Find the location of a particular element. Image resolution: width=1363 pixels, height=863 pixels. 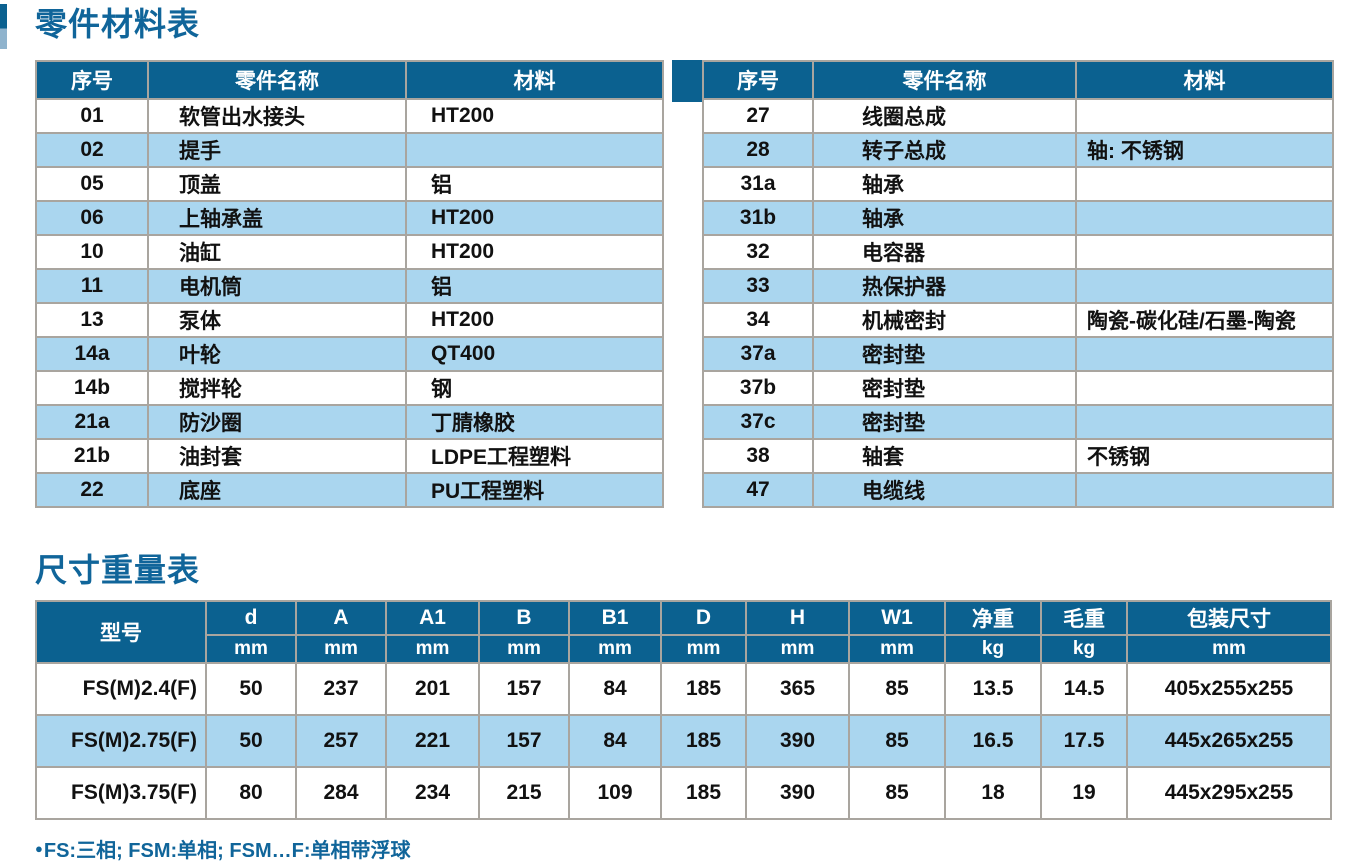

part-number-cell: 14b is located at coordinates (92, 388).